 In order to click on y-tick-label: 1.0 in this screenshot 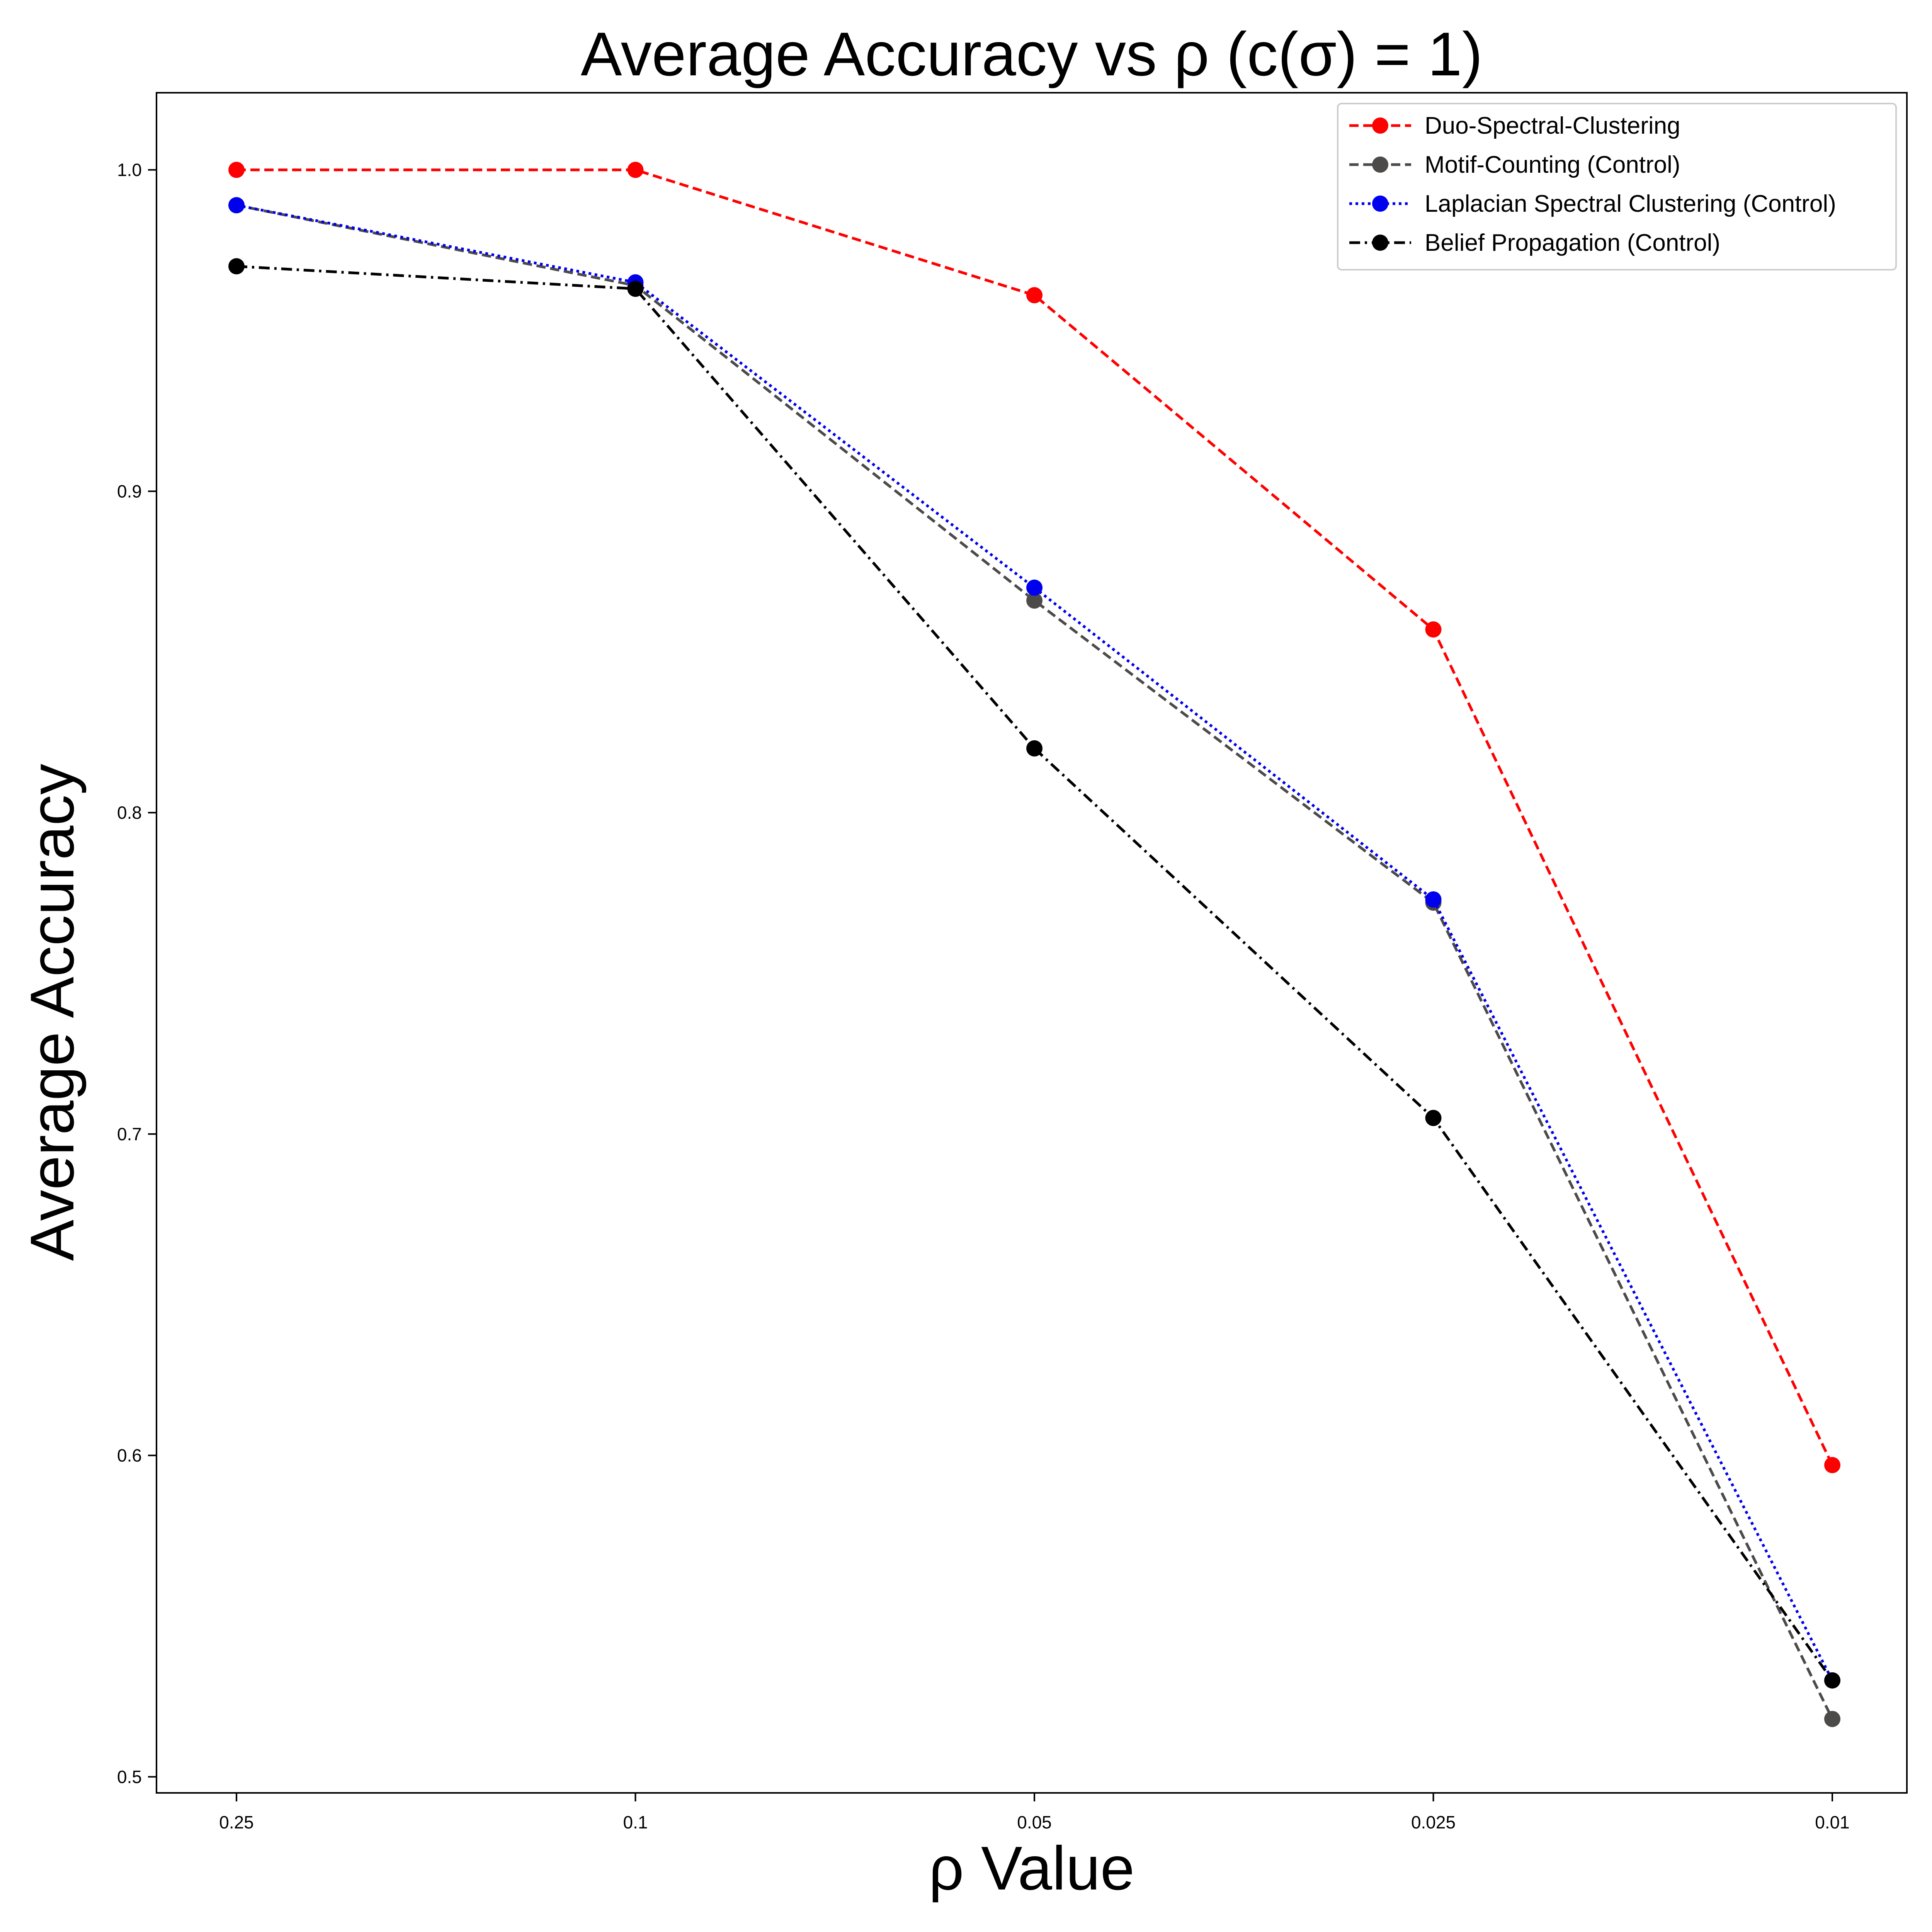, I will do `click(129, 170)`.